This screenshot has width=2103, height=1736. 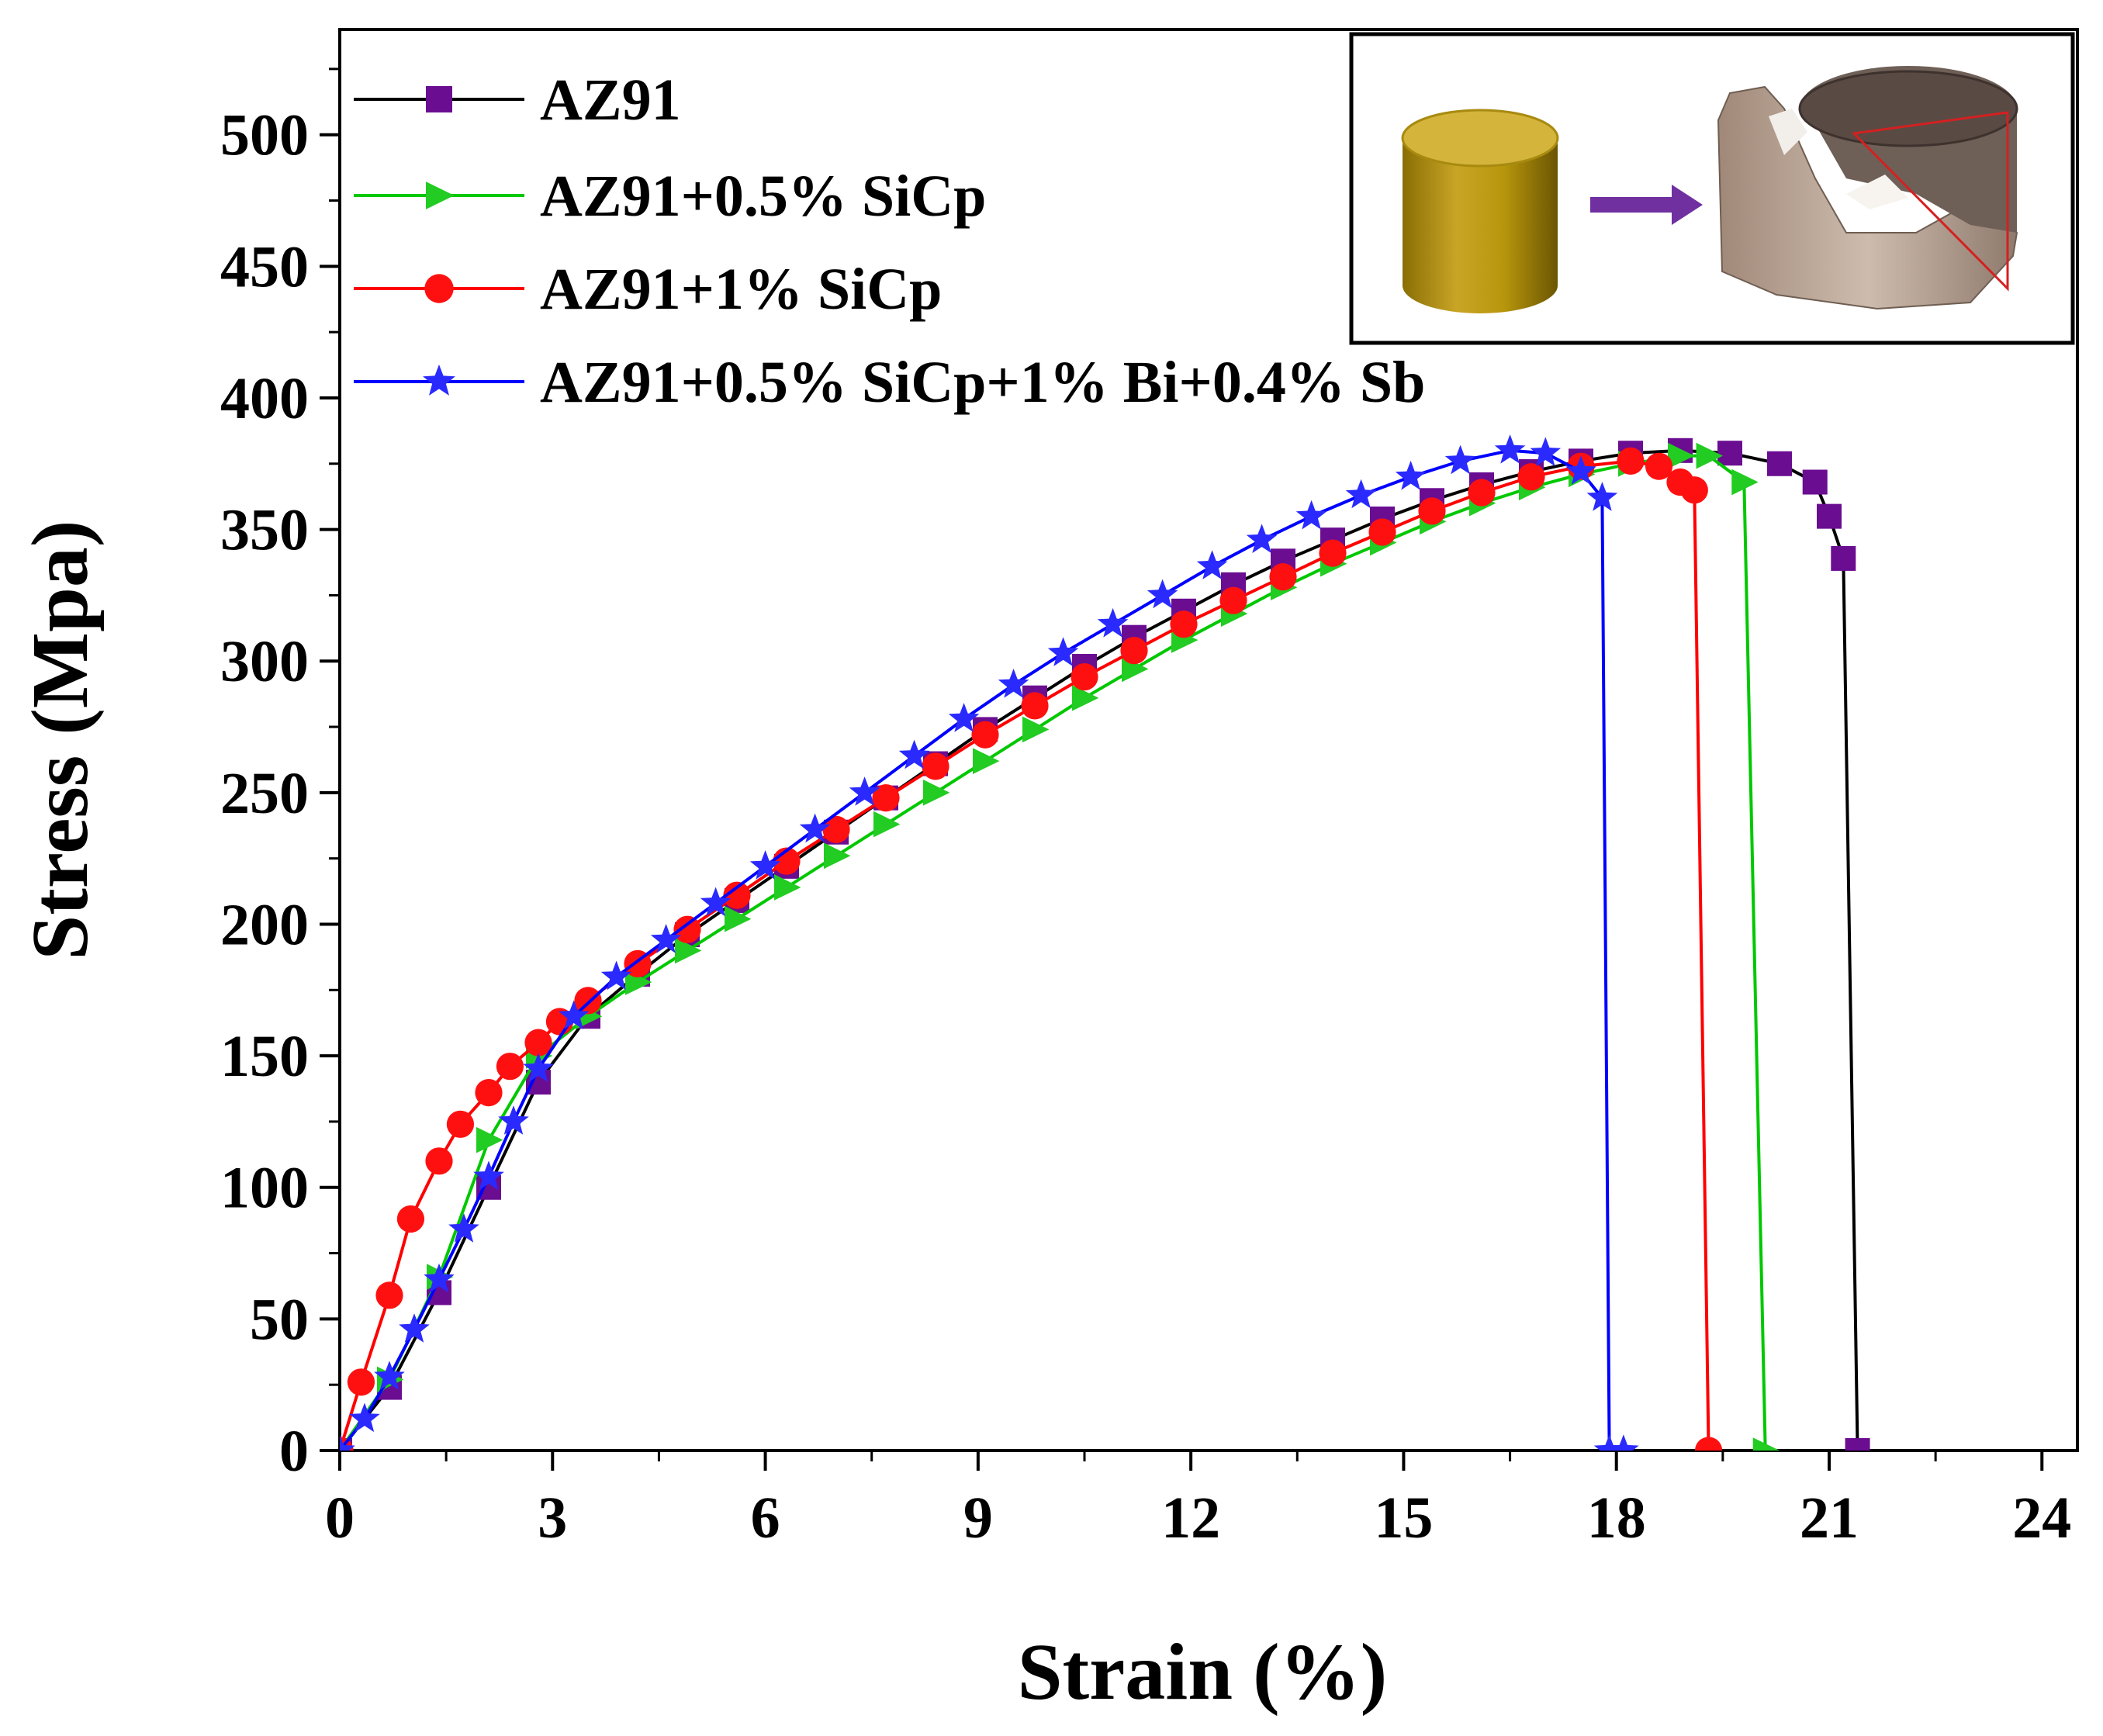 I want to click on x-tick-label: 6, so click(x=765, y=1518).